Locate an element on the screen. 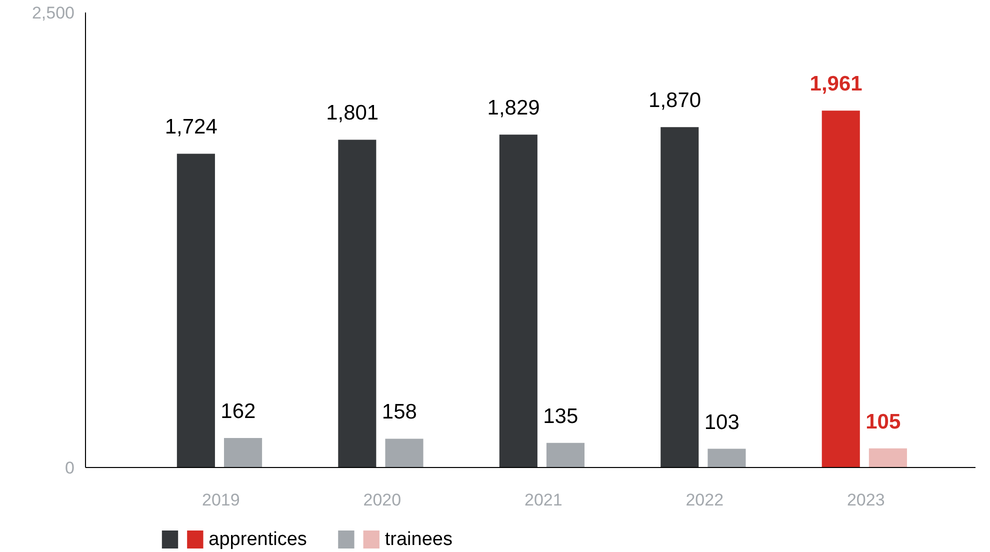 Image resolution: width=990 pixels, height=552 pixels. data-label: 162 is located at coordinates (238, 412).